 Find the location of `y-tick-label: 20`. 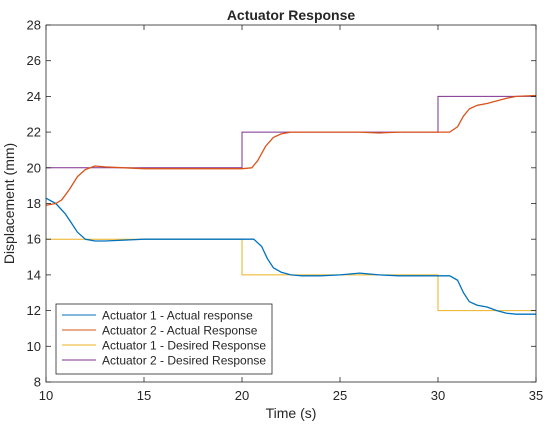

y-tick-label: 20 is located at coordinates (34, 167).